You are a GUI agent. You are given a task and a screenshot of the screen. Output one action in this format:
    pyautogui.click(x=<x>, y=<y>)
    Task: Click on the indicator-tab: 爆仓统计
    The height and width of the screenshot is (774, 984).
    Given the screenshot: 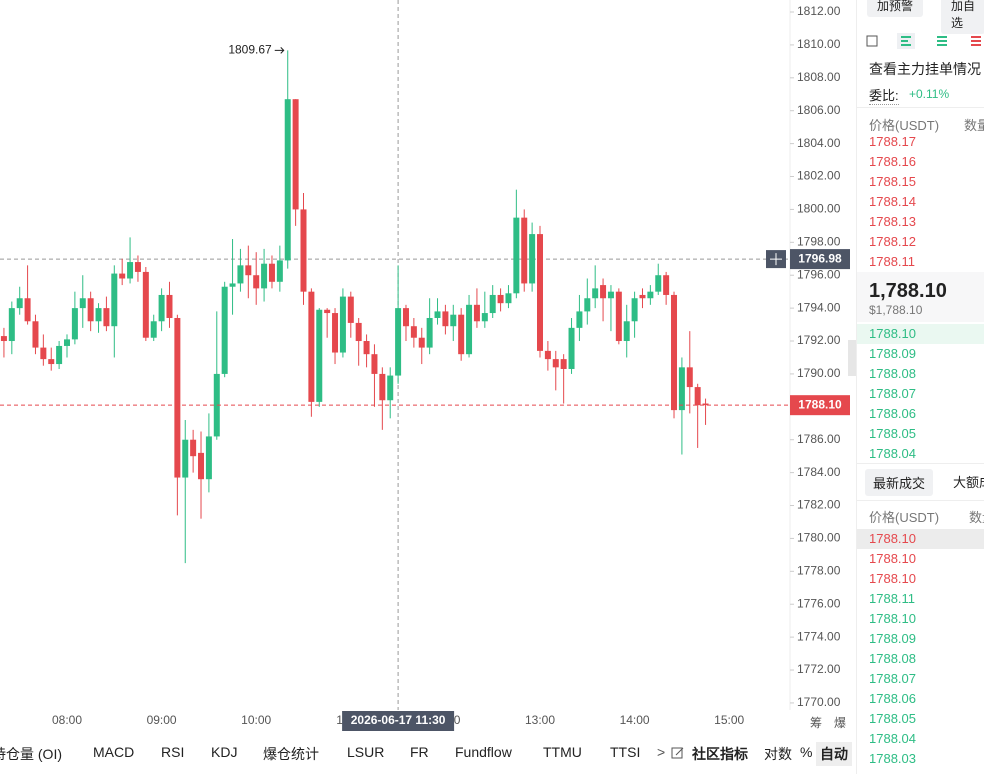 What is the action you would take?
    pyautogui.click(x=291, y=754)
    